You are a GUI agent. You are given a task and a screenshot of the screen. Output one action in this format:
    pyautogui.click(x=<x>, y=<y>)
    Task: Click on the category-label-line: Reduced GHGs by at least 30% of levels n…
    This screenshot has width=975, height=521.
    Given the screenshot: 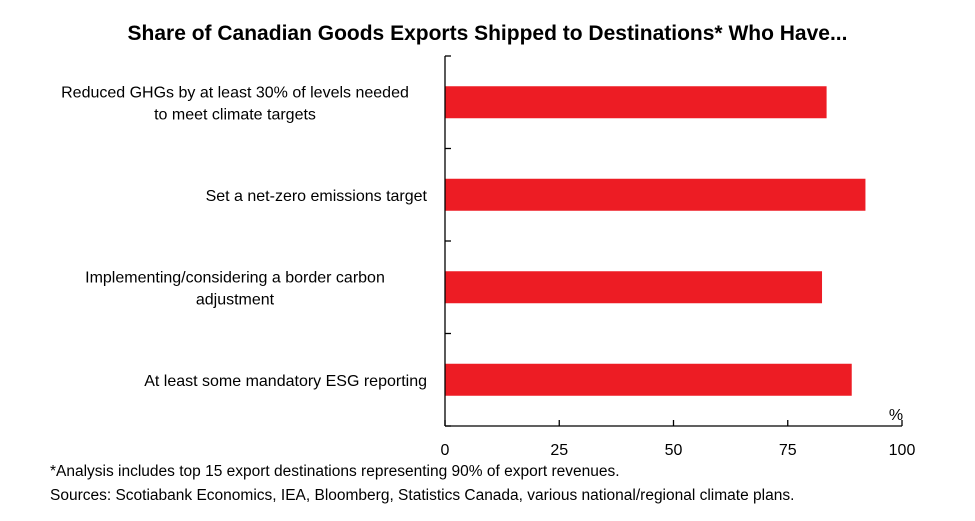 What is the action you would take?
    pyautogui.click(x=235, y=92)
    